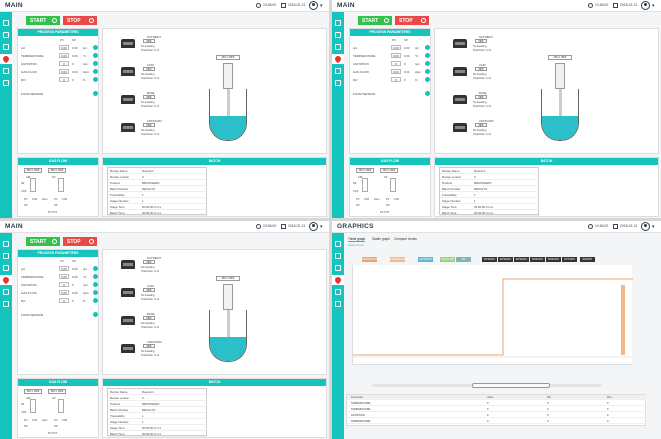 This screenshot has height=439, width=661. What do you see at coordinates (381, 239) in the screenshot?
I see `tab-stable-graph: Stable graph` at bounding box center [381, 239].